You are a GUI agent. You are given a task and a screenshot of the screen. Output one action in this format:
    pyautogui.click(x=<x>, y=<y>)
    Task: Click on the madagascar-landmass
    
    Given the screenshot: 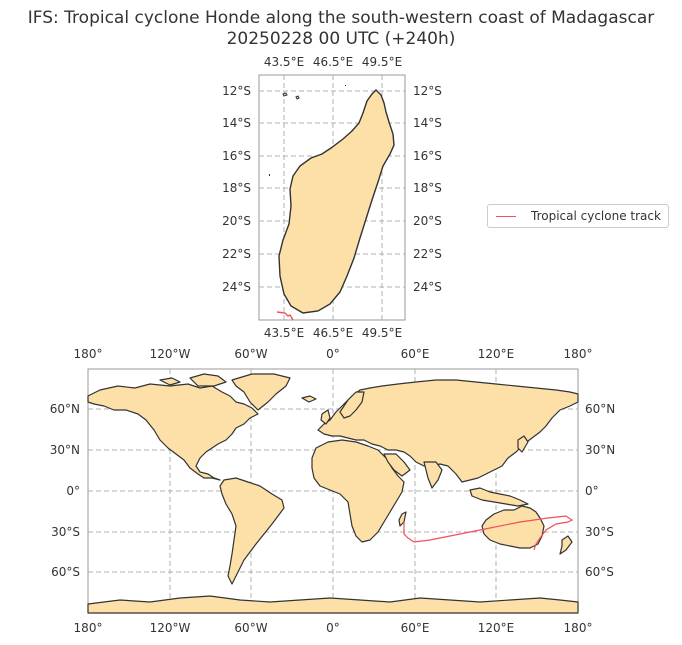 What is the action you would take?
    pyautogui.click(x=336, y=201)
    